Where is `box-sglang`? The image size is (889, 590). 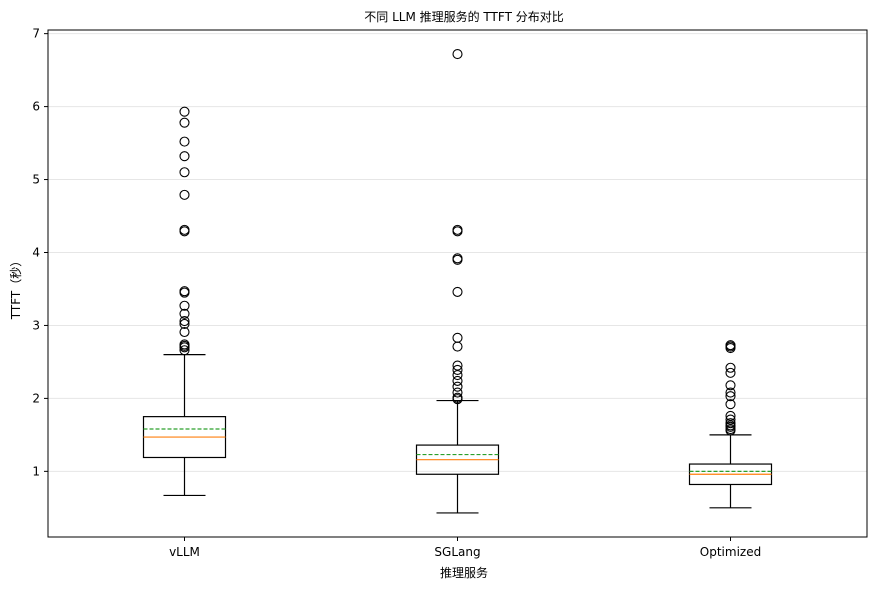
box-sglang is located at coordinates (457, 281).